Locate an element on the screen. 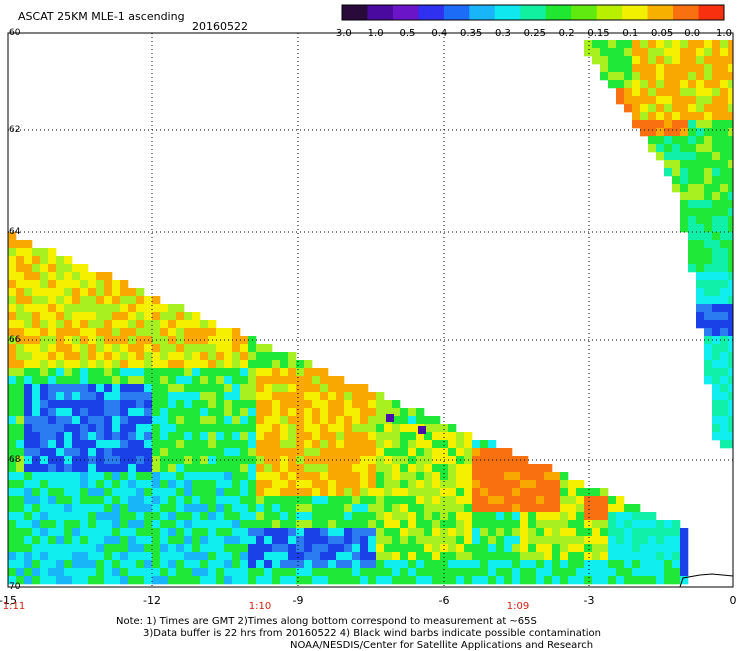 This screenshot has height=651, width=740. title: ASCAT 25KM MLE-1 ascending is located at coordinates (101, 16).